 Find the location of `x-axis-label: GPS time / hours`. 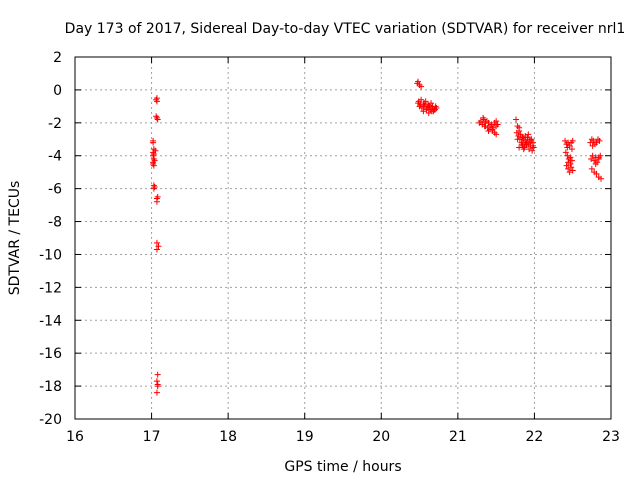

x-axis-label: GPS time / hours is located at coordinates (342, 467).